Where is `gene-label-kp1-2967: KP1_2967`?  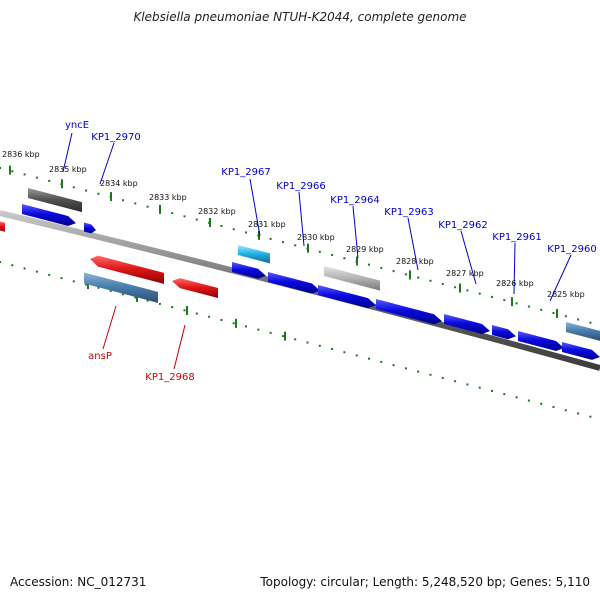
gene-label-kp1-2967: KP1_2967 is located at coordinates (245, 172).